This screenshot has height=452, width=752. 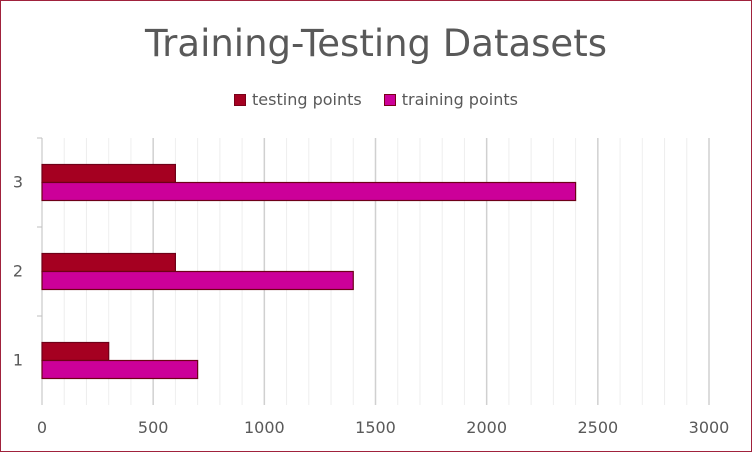 I want to click on x-tick-label: 500, so click(x=153, y=427).